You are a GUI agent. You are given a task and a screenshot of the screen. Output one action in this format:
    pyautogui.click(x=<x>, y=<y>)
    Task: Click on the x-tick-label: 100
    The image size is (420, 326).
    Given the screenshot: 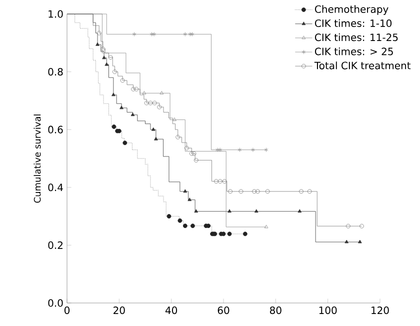 What is the action you would take?
    pyautogui.click(x=328, y=310)
    